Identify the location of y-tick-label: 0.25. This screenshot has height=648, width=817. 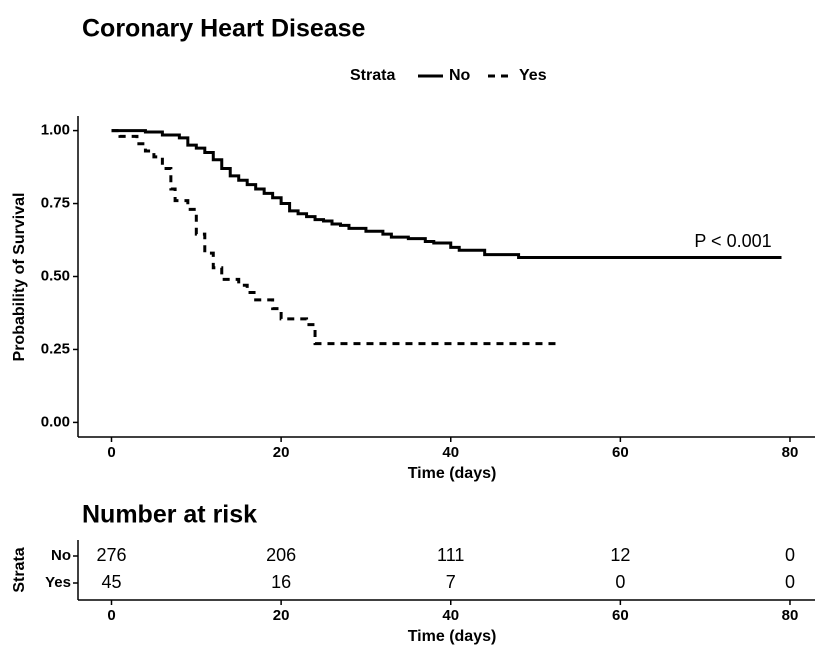
(55, 348).